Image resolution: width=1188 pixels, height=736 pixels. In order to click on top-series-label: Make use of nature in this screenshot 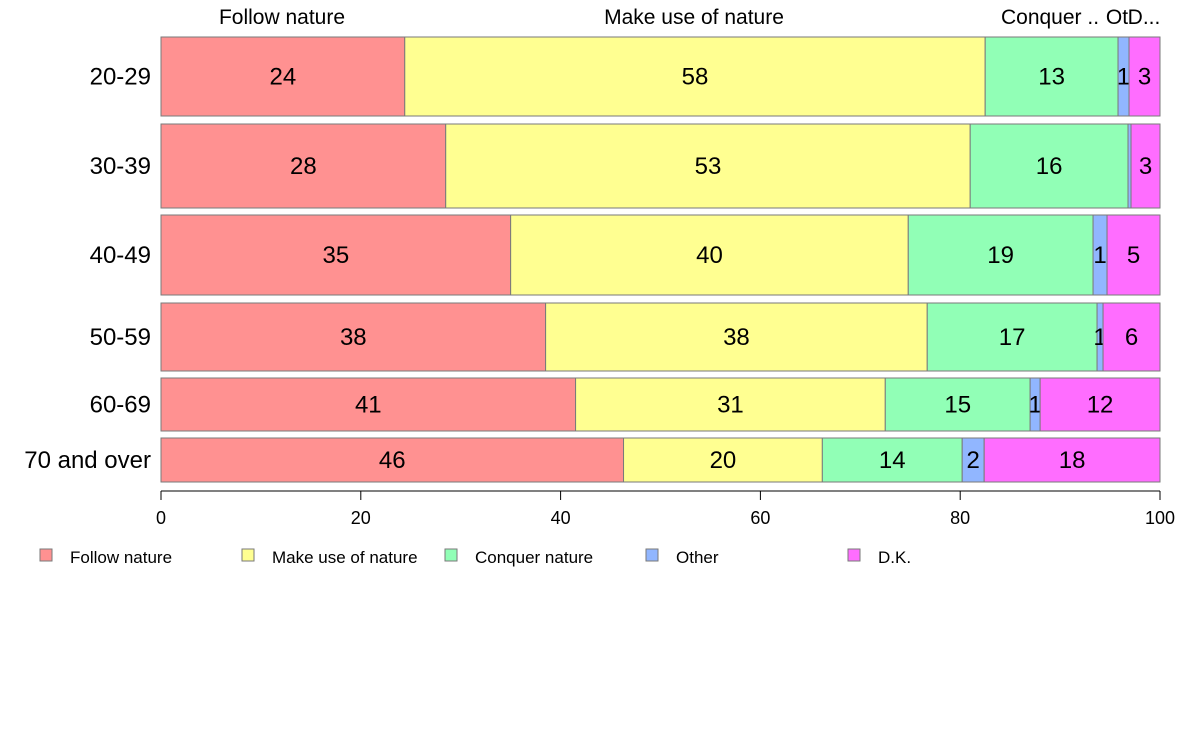, I will do `click(694, 17)`.